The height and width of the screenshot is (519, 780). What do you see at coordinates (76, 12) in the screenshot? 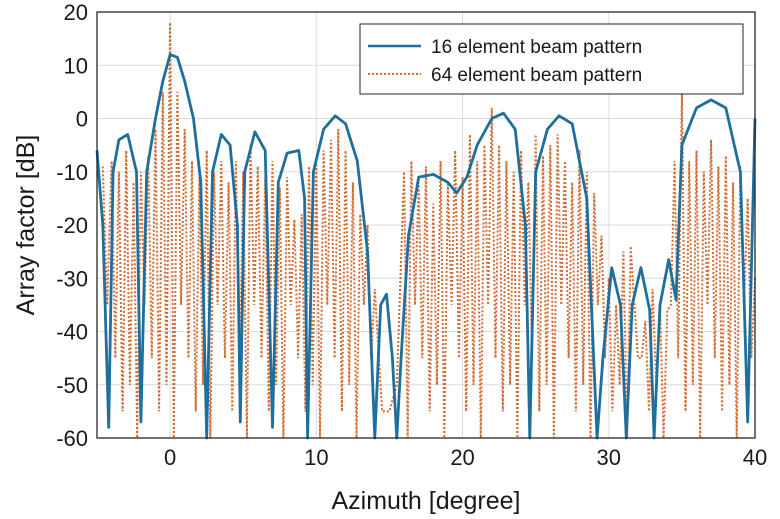
I see `y-tick-label: 20` at bounding box center [76, 12].